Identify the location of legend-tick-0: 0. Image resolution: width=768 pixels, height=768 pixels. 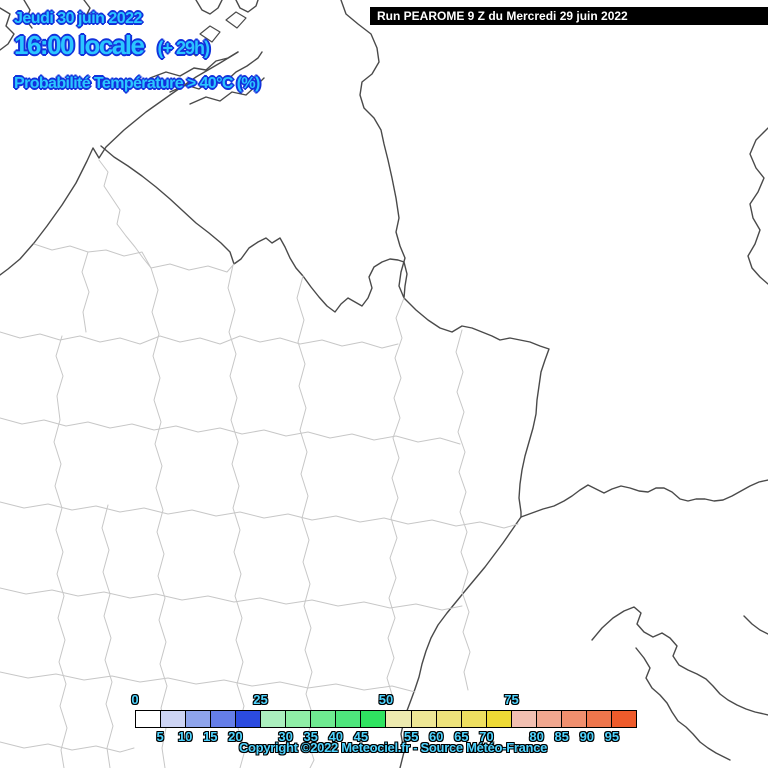
(135, 699).